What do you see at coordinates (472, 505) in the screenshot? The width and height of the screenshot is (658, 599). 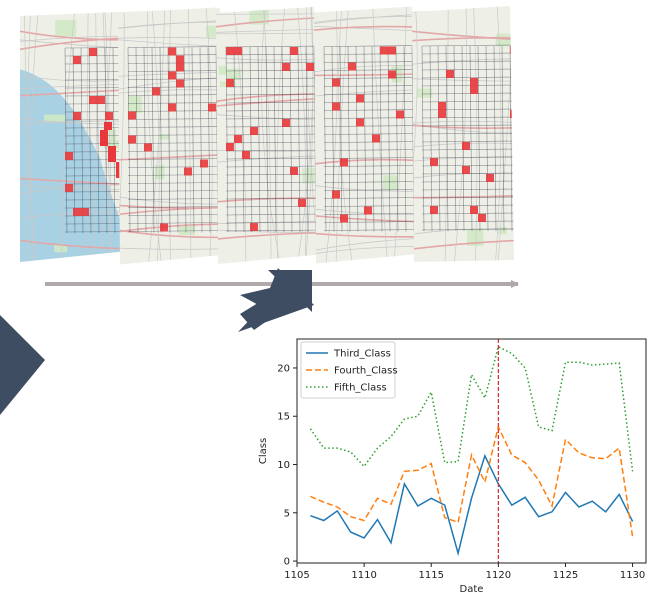 I see `series-line-third-class` at bounding box center [472, 505].